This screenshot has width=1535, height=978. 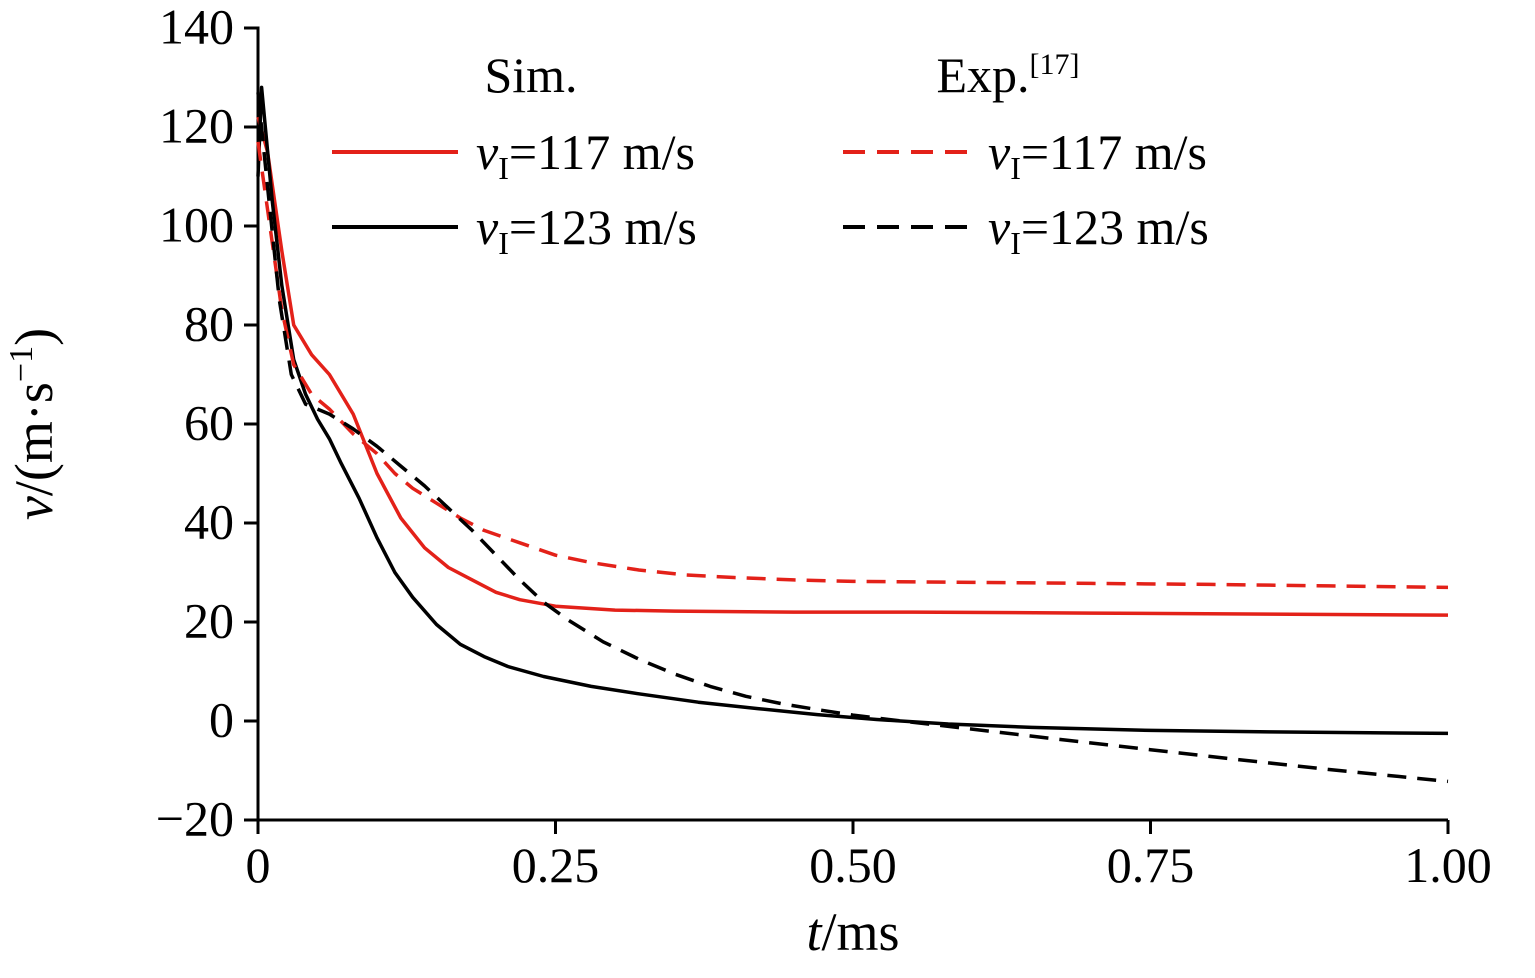 What do you see at coordinates (586, 230) in the screenshot?
I see `legend-label-sim-v123: vI=123 m/s` at bounding box center [586, 230].